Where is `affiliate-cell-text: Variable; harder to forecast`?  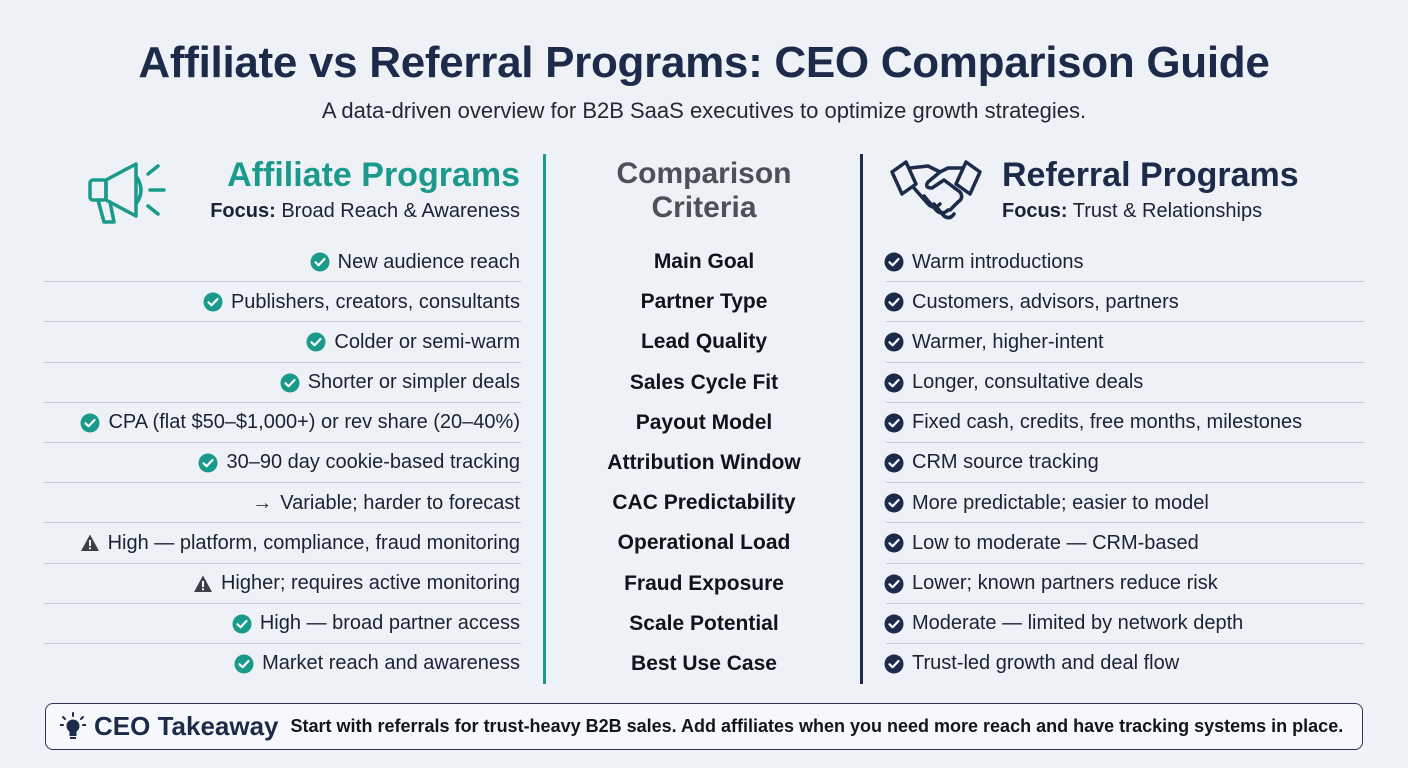 affiliate-cell-text: Variable; harder to forecast is located at coordinates (400, 502).